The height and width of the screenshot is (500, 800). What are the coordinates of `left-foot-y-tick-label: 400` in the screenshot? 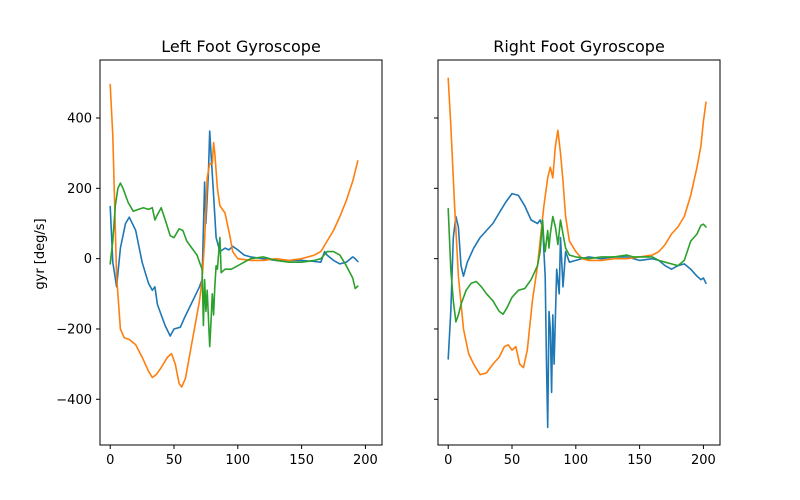 It's located at (79, 119).